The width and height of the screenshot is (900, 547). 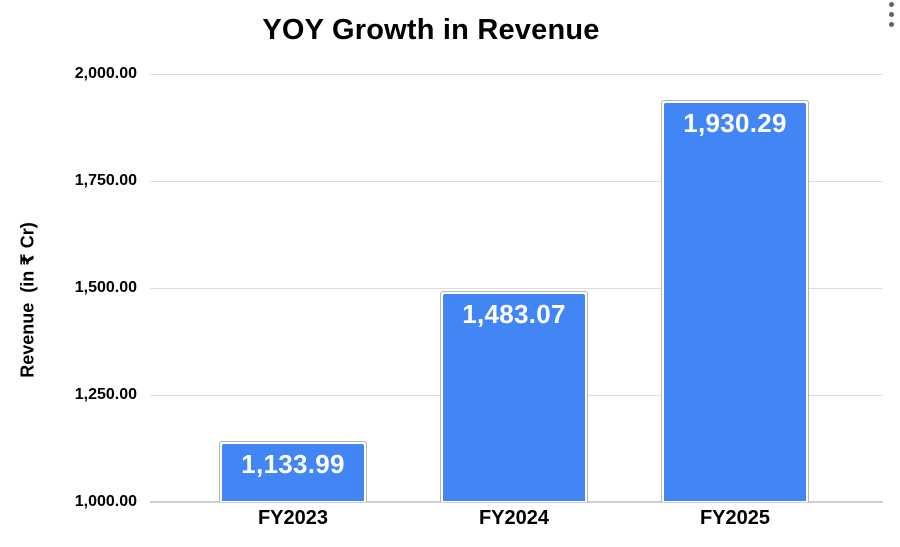 What do you see at coordinates (431, 30) in the screenshot?
I see `chart-title: YOY Growth in Revenue` at bounding box center [431, 30].